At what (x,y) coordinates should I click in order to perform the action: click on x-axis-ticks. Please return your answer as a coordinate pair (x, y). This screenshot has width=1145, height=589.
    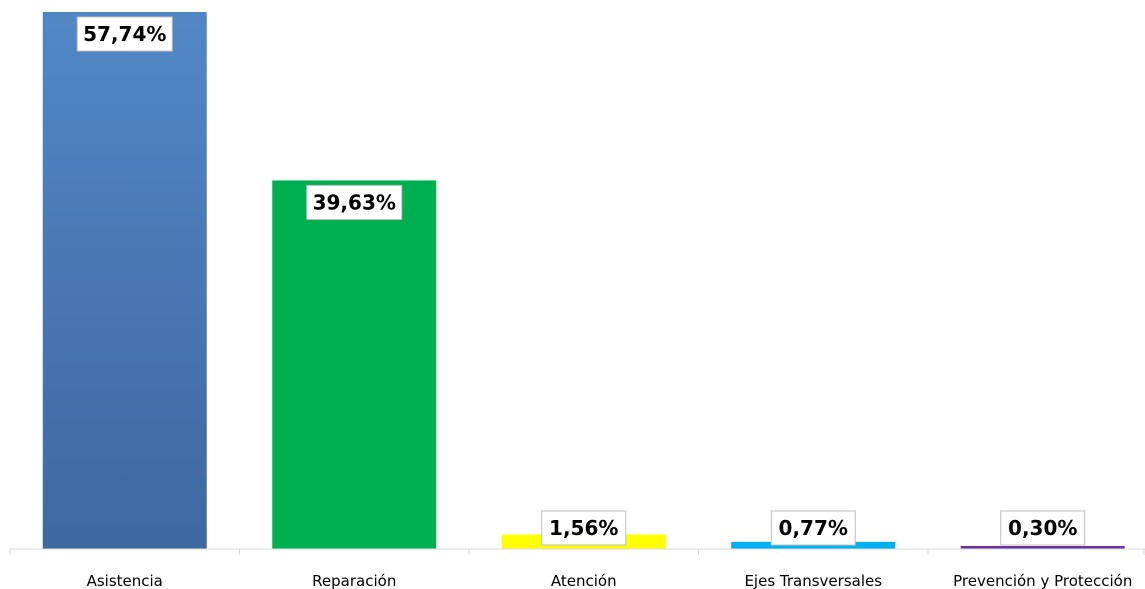
    Looking at the image, I should click on (577, 552).